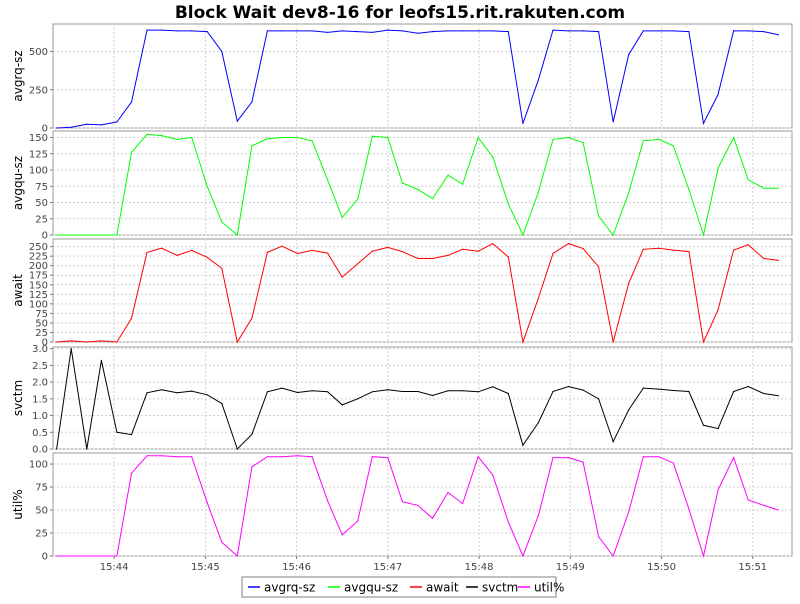 Image resolution: width=800 pixels, height=604 pixels. I want to click on panel-await-ylabel: await, so click(18, 290).